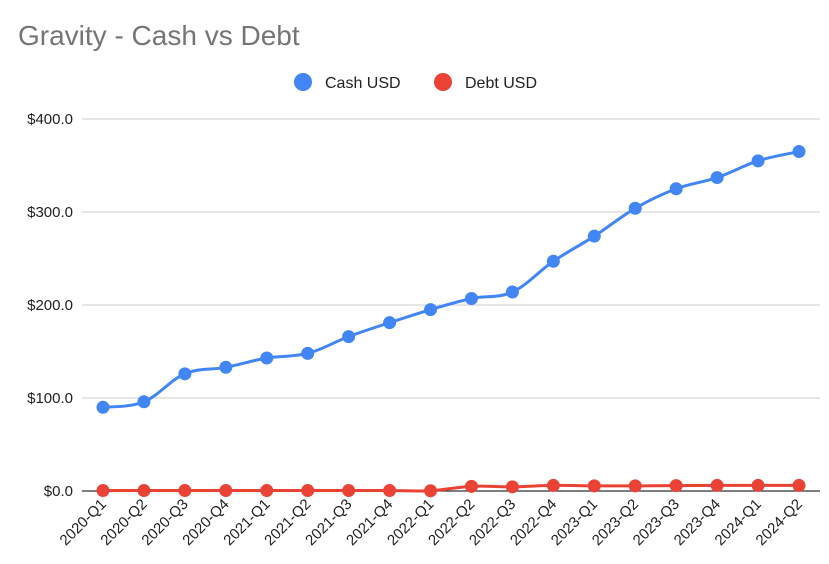 Image resolution: width=829 pixels, height=564 pixels. I want to click on chart-title: Gravity - Cash vs Debt, so click(159, 35).